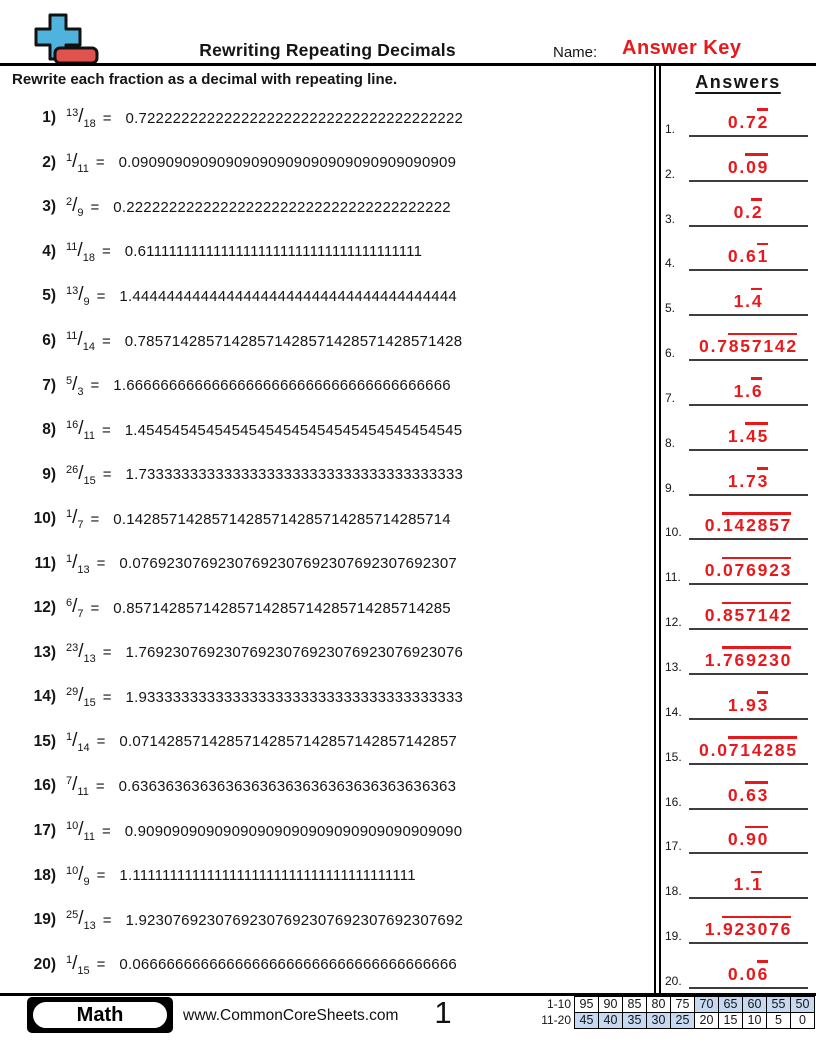 The width and height of the screenshot is (816, 1056). I want to click on fraction-denominator: 18, so click(89, 124).